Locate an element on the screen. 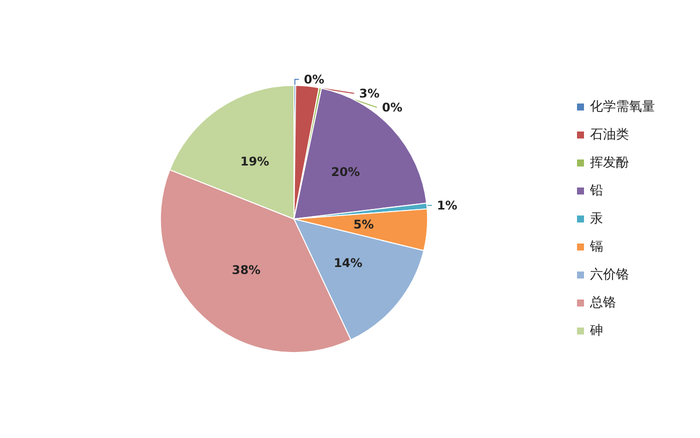 Image resolution: width=700 pixels, height=438 pixels. legend-label: 汞 is located at coordinates (596, 219).